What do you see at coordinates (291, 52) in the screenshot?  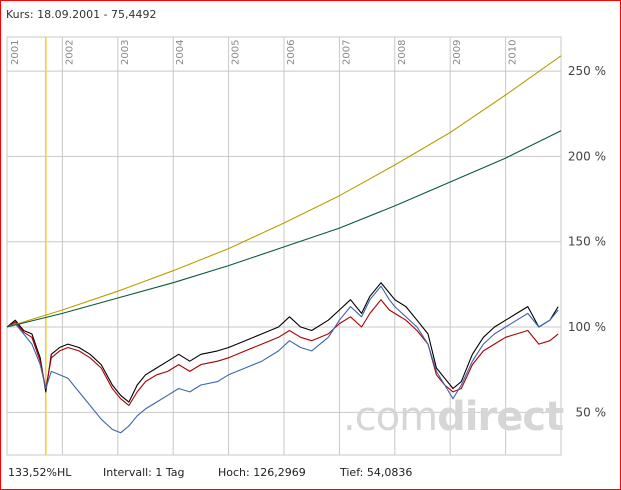 I see `x-tick-label: 2006` at bounding box center [291, 52].